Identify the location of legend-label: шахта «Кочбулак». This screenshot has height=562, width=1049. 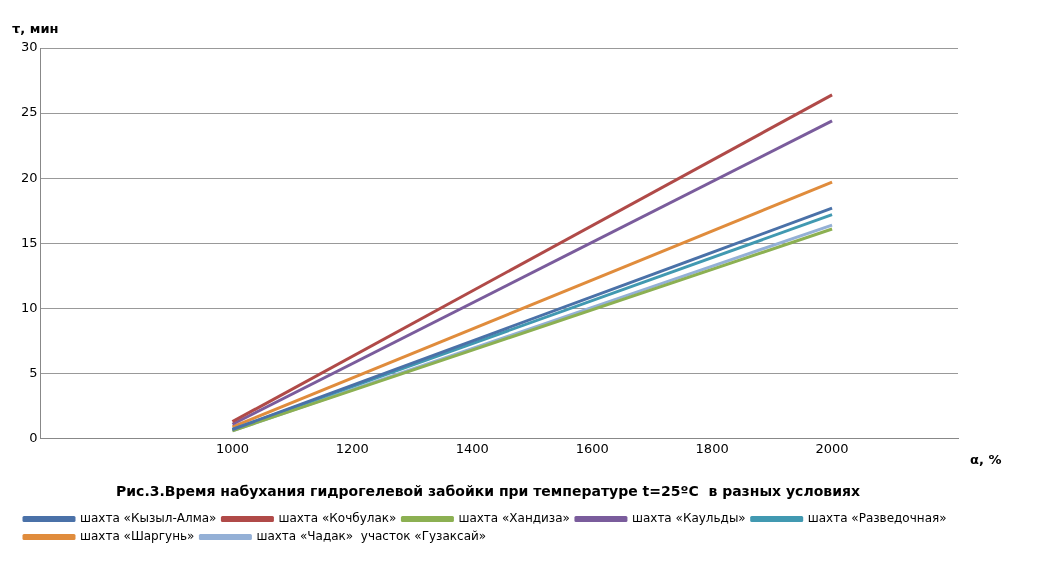
(337, 518).